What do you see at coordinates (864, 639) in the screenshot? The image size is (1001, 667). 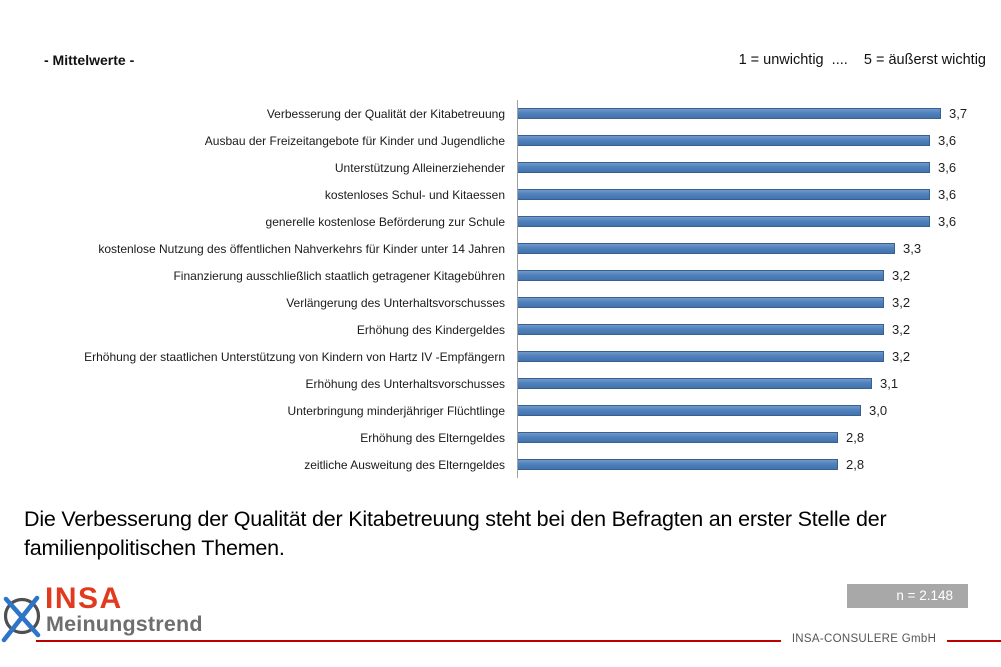 I see `company-name: INSA-CONSULERE GmbH` at bounding box center [864, 639].